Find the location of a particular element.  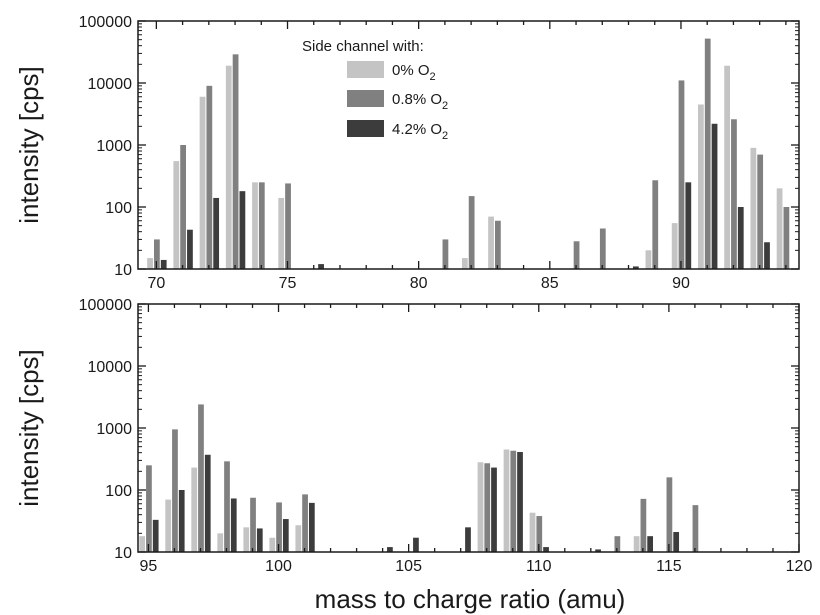

bottom-x-tick-label-95: 95 is located at coordinates (149, 566).